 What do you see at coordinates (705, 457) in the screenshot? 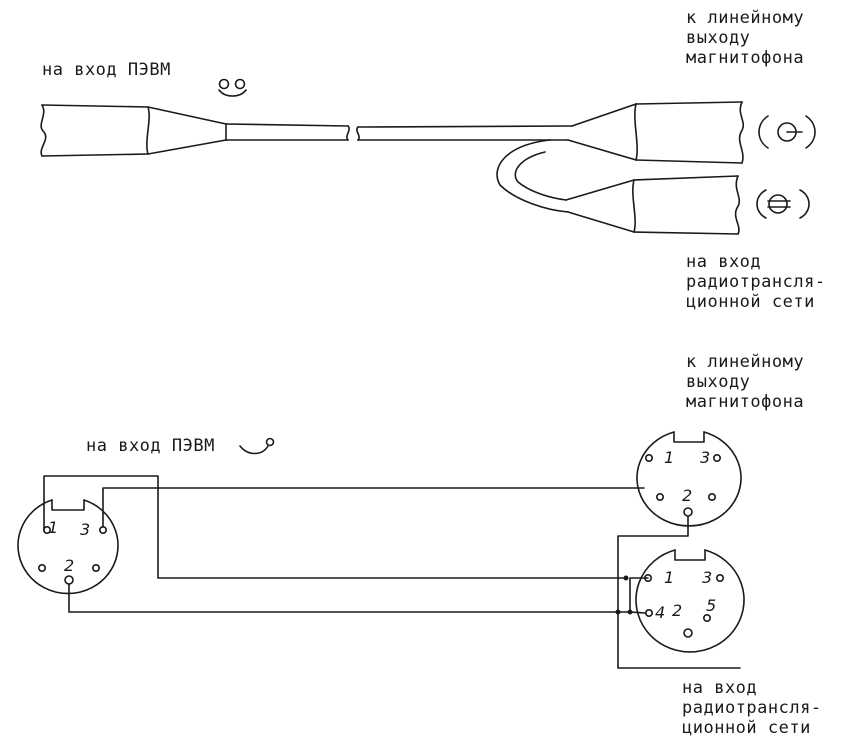
I see `right-top-pin-3-label: 3` at bounding box center [705, 457].